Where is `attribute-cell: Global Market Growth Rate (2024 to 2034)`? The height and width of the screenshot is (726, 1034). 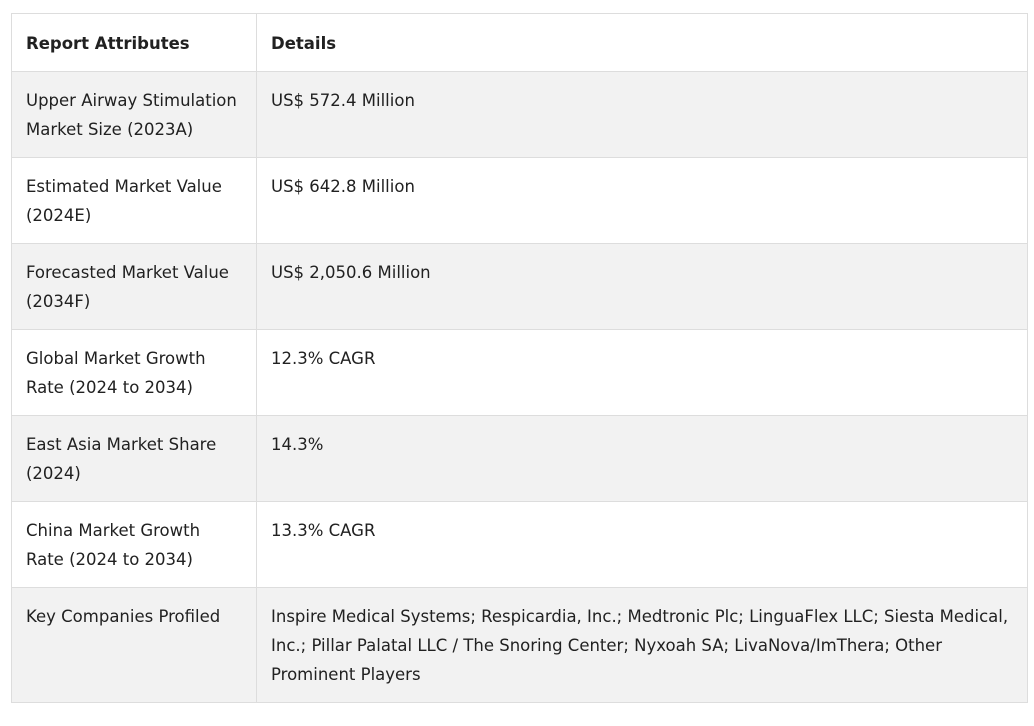 attribute-cell: Global Market Growth Rate (2024 to 2034) is located at coordinates (134, 372).